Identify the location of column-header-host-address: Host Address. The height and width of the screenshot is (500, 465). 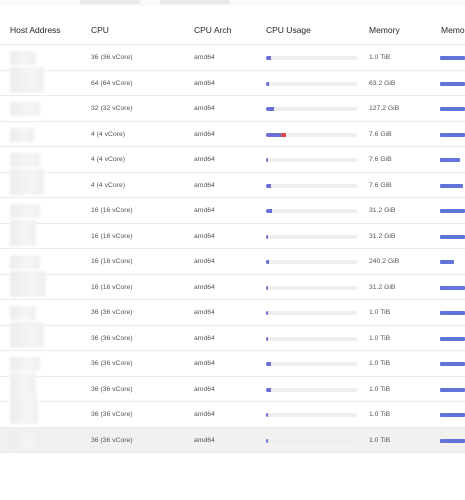
(35, 30).